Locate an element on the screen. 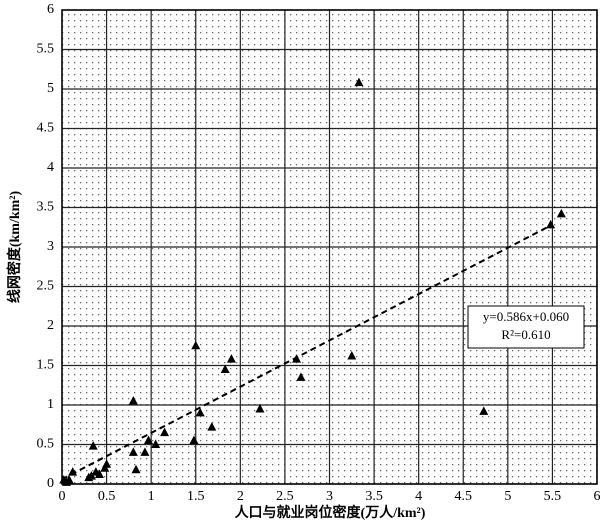  y-tick-label: 5 is located at coordinates (50, 88).